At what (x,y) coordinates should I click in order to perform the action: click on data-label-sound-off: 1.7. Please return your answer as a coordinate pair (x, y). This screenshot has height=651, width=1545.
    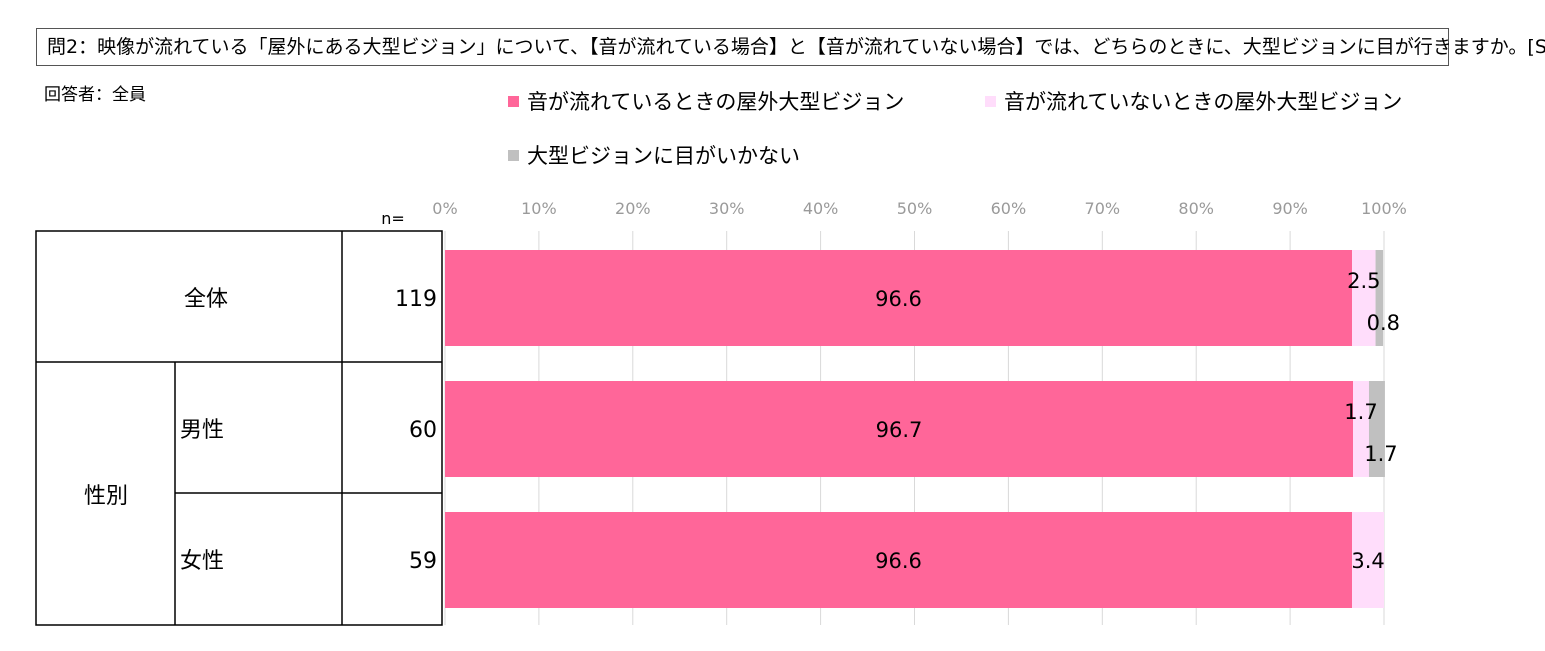
    Looking at the image, I should click on (1360, 412).